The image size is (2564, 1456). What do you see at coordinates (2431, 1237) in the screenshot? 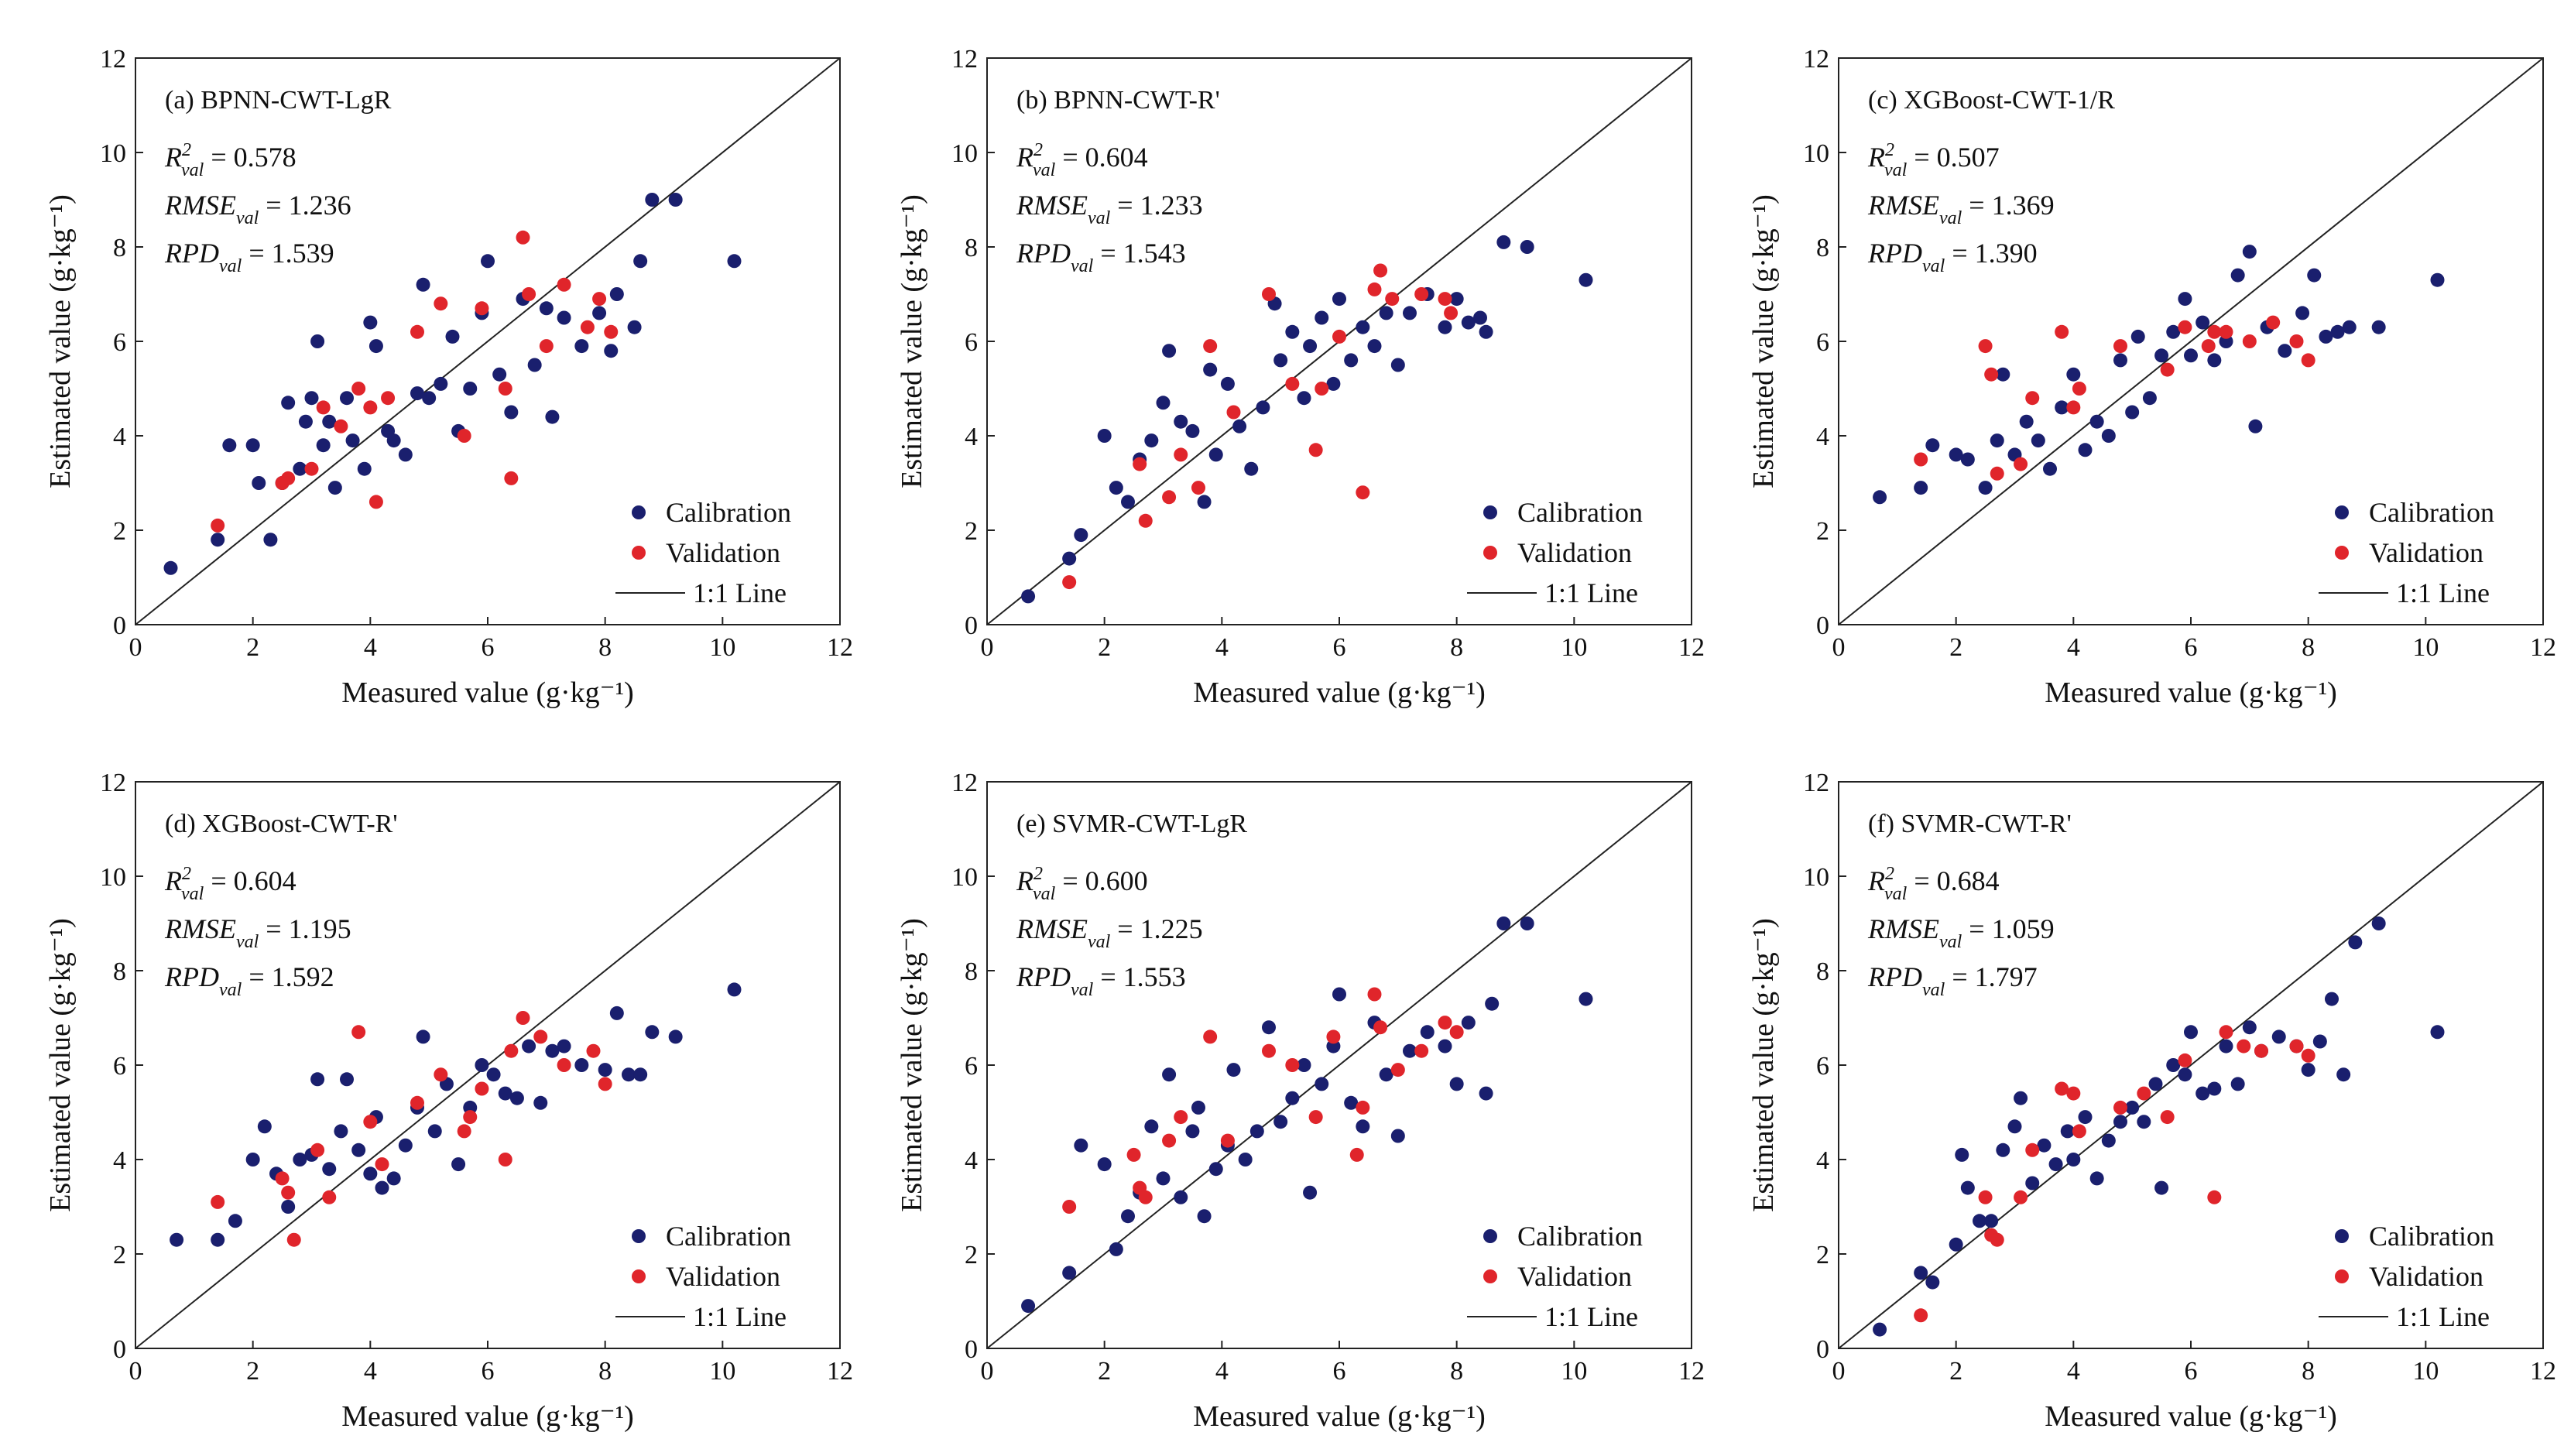
I see `legend-label-calibration: Calibration` at bounding box center [2431, 1237].